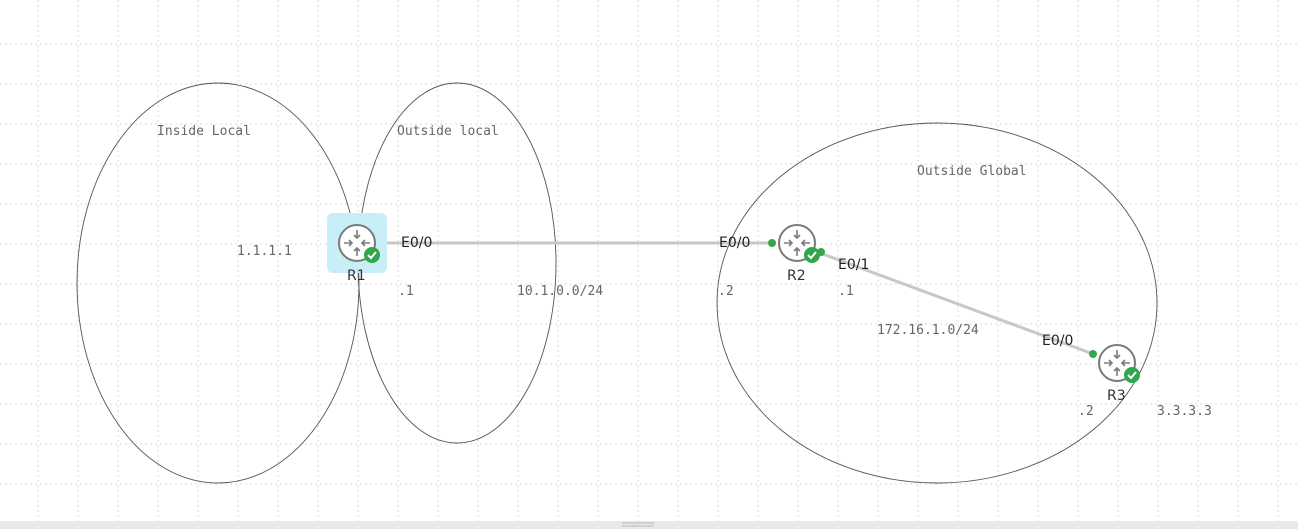  What do you see at coordinates (796, 276) in the screenshot?
I see `router-label-r2: R2` at bounding box center [796, 276].